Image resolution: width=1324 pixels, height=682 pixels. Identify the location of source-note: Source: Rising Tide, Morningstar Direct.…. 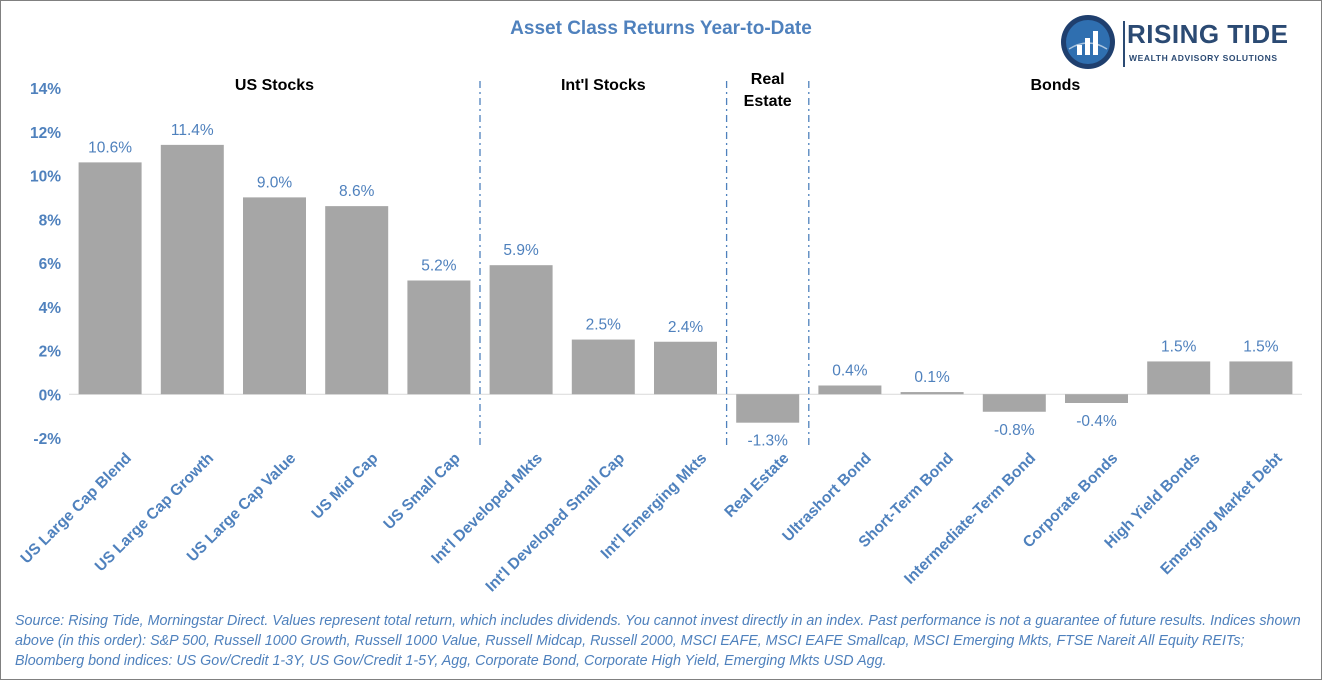
(658, 641).